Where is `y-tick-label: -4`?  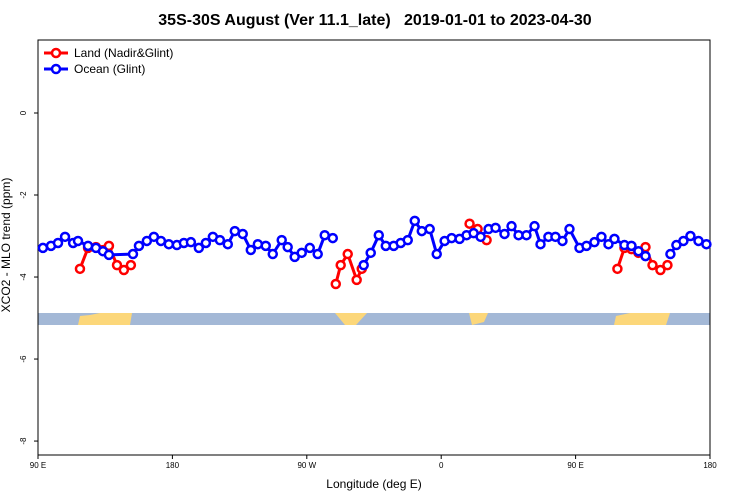
y-tick-label: -4 is located at coordinates (23, 277).